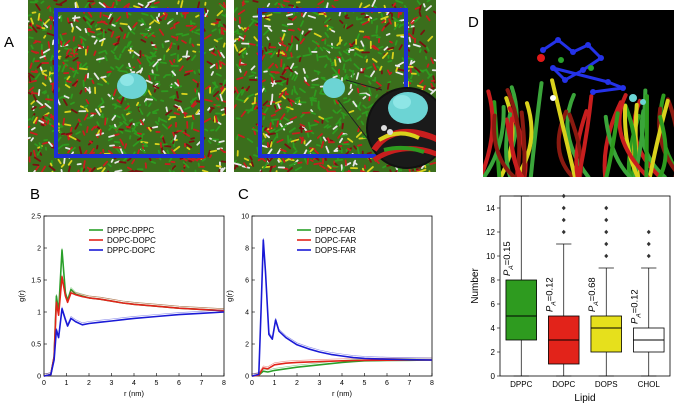 The image size is (677, 405). I want to click on y-tick-label: 12, so click(490, 232).